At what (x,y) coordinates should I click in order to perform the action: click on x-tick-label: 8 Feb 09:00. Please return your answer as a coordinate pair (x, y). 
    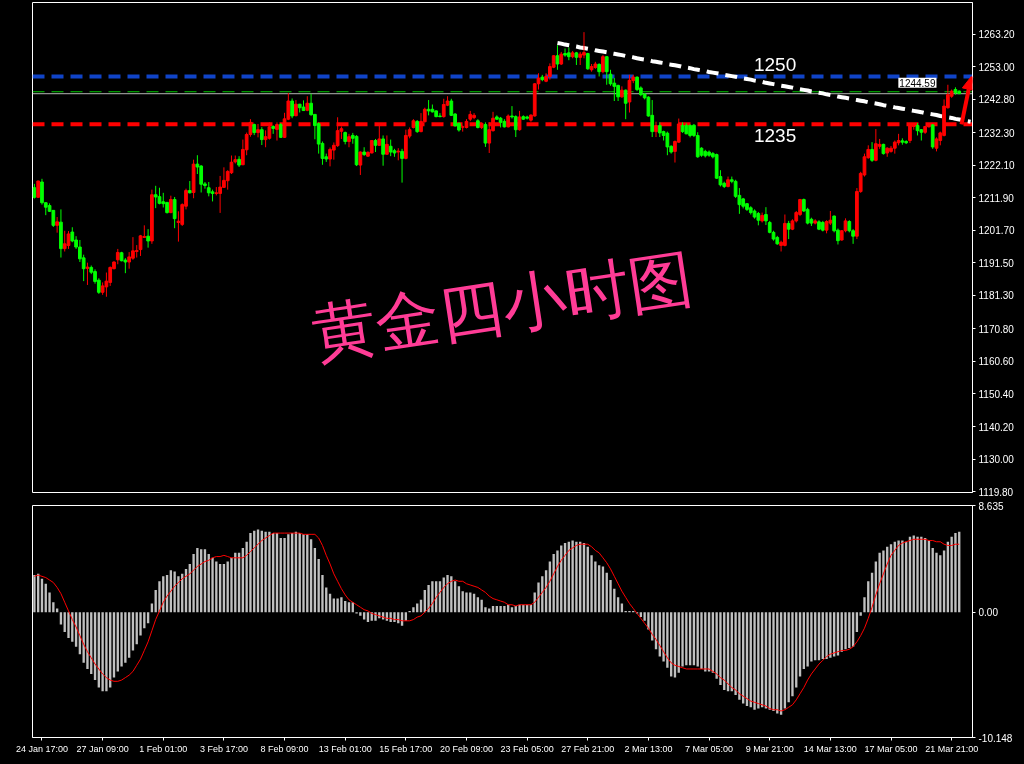
    Looking at the image, I should click on (284, 748).